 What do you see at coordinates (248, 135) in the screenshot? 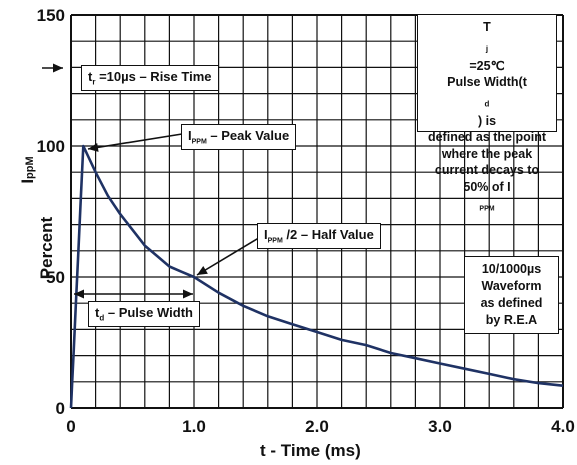
I see `peak-value-text: – Peak Value` at bounding box center [248, 135].